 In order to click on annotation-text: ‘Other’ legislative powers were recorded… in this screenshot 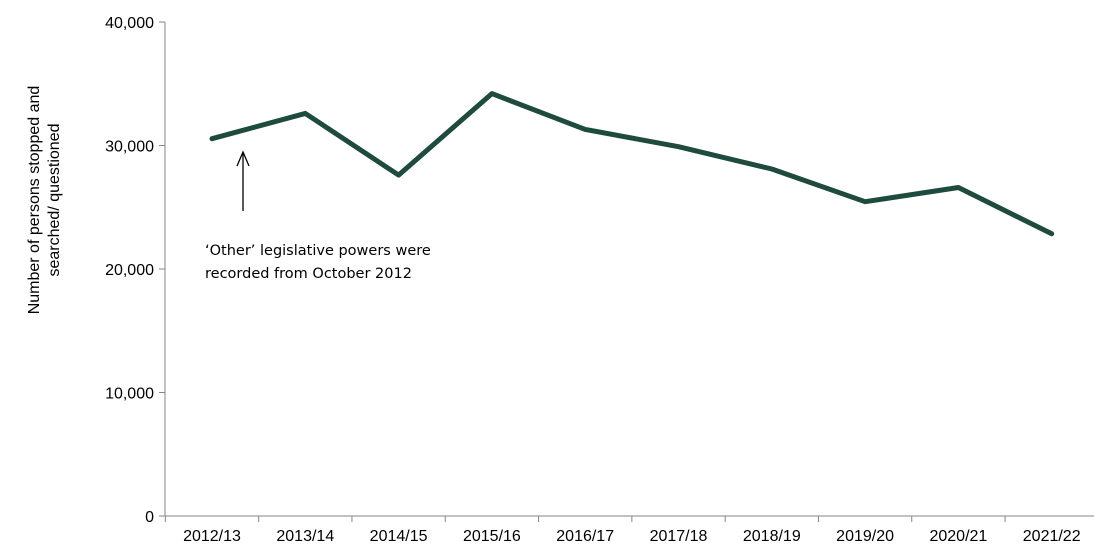, I will do `click(355, 263)`.